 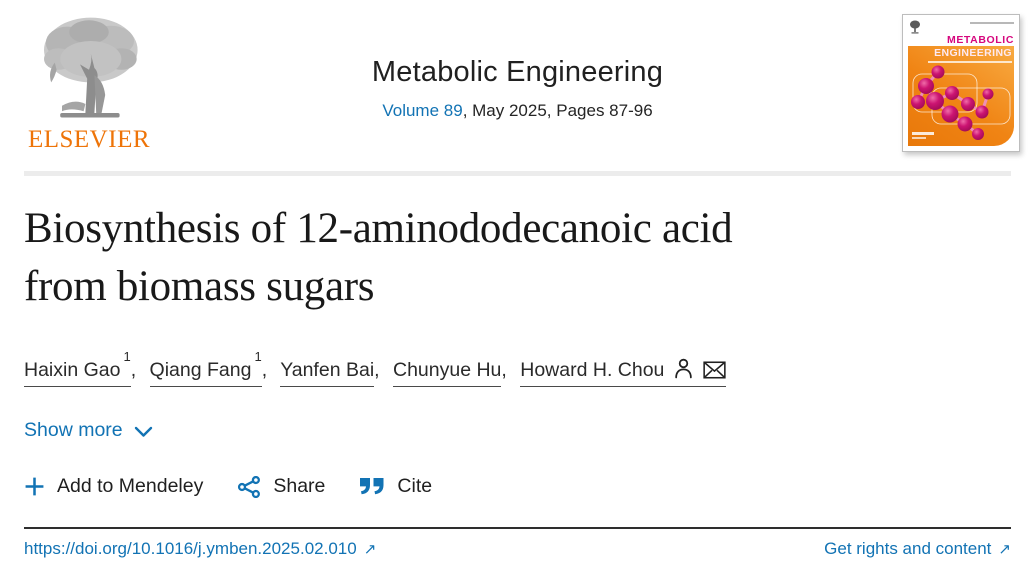 What do you see at coordinates (517, 528) in the screenshot?
I see `footer-divider` at bounding box center [517, 528].